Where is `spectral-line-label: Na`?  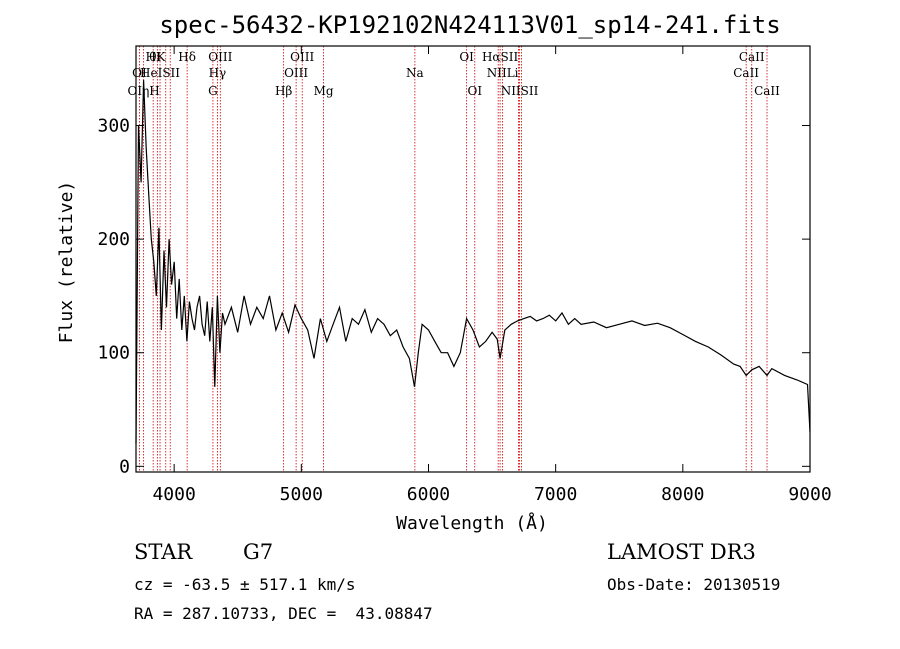 spectral-line-label: Na is located at coordinates (415, 73).